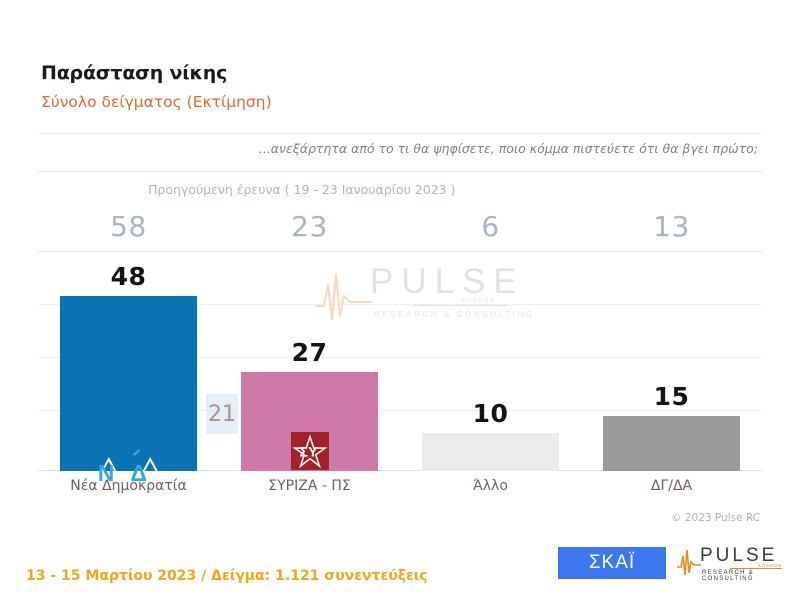 This screenshot has height=605, width=800. Describe the element at coordinates (129, 467) in the screenshot. I see `nd-logo-icon: Ν Δ` at that location.